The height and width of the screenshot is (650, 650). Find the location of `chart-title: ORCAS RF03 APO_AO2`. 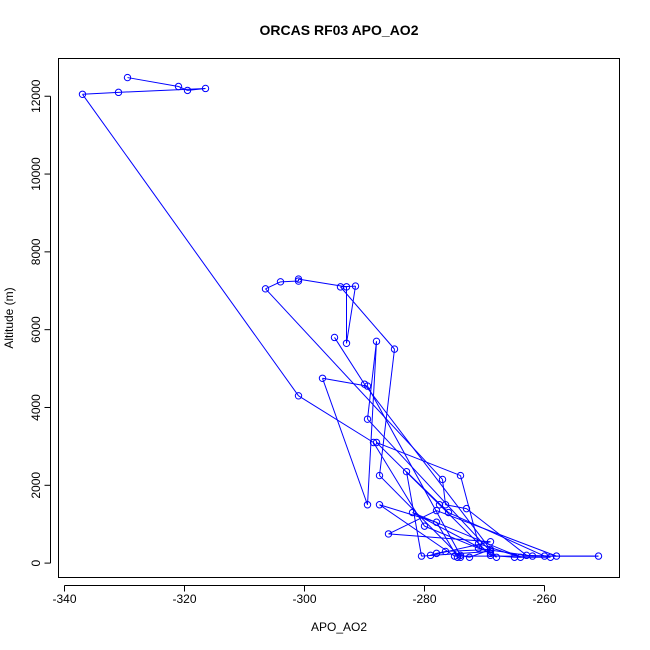

chart-title: ORCAS RF03 APO_AO2 is located at coordinates (339, 30).